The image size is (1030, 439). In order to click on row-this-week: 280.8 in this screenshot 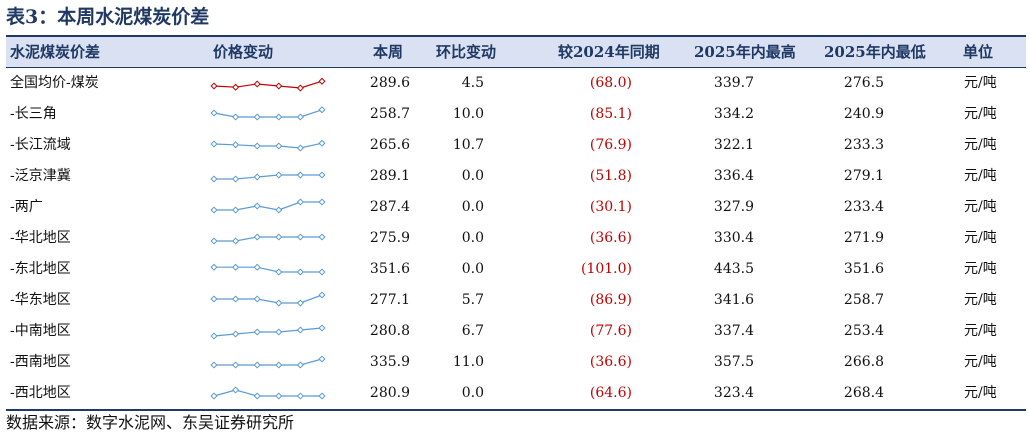, I will do `click(389, 331)`.